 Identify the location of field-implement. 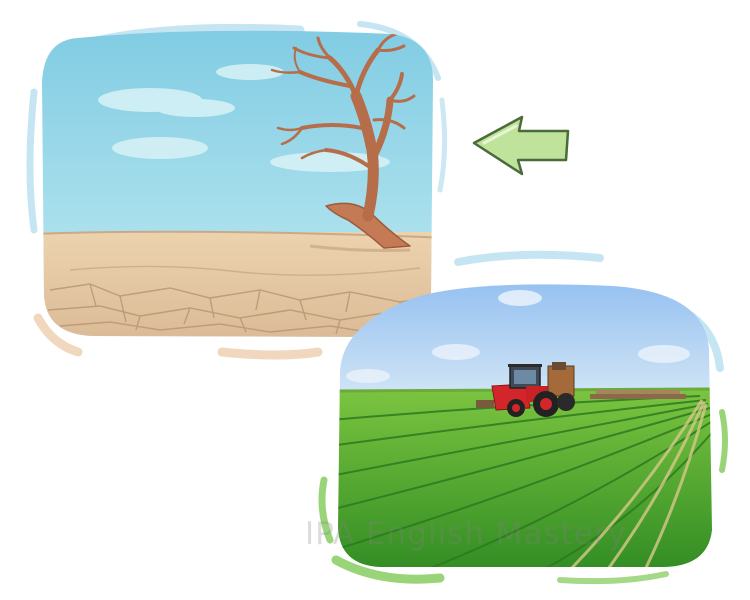
(638, 394).